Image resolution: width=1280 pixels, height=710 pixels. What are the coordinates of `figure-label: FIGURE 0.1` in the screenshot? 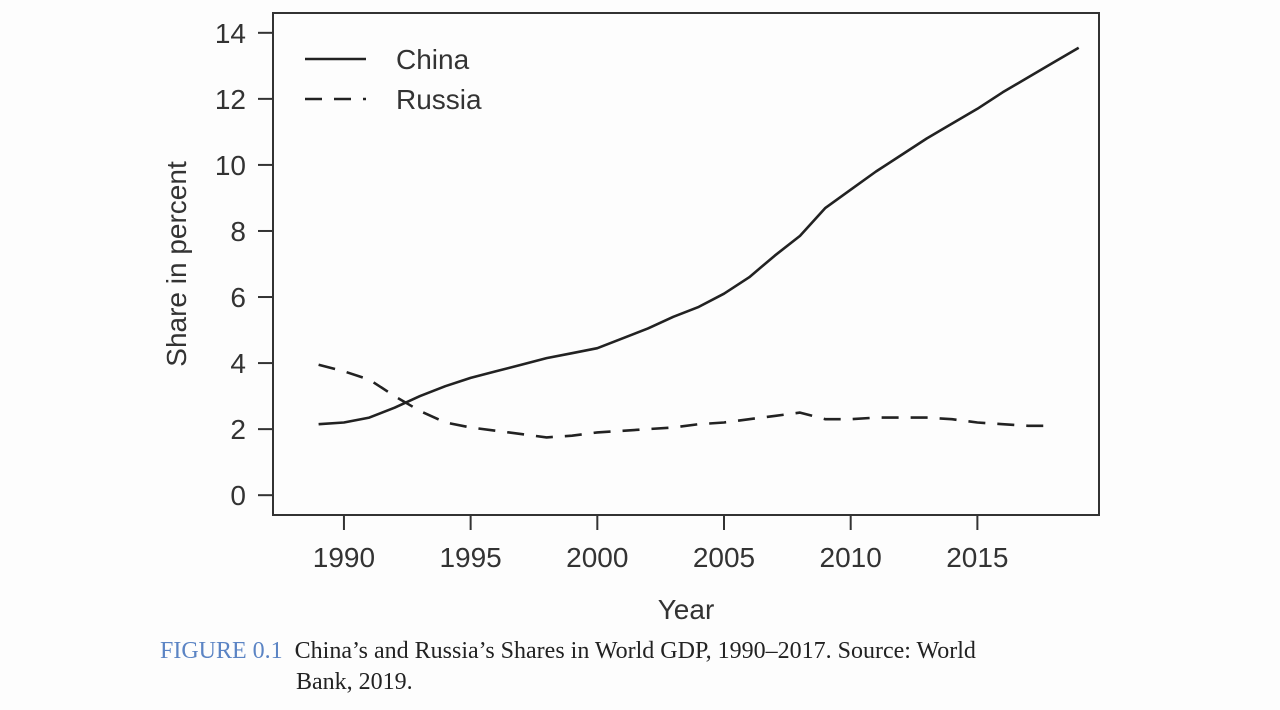 It's located at (221, 651).